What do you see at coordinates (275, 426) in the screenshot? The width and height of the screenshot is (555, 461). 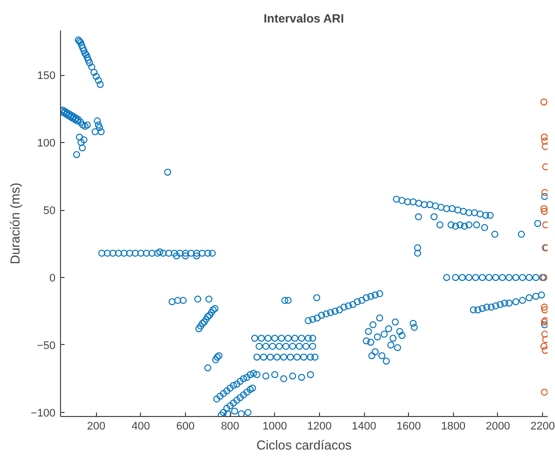 I see `x-tick-label: 1000` at bounding box center [275, 426].